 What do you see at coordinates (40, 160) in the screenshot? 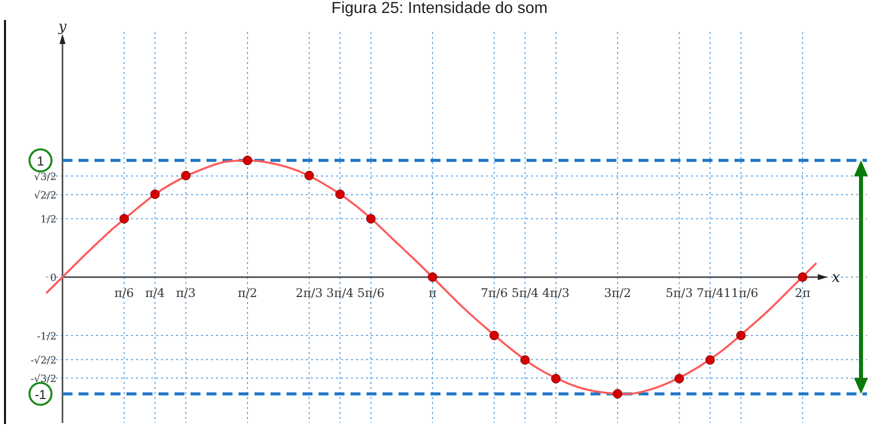
I see `ref-line-label: 1` at bounding box center [40, 160].